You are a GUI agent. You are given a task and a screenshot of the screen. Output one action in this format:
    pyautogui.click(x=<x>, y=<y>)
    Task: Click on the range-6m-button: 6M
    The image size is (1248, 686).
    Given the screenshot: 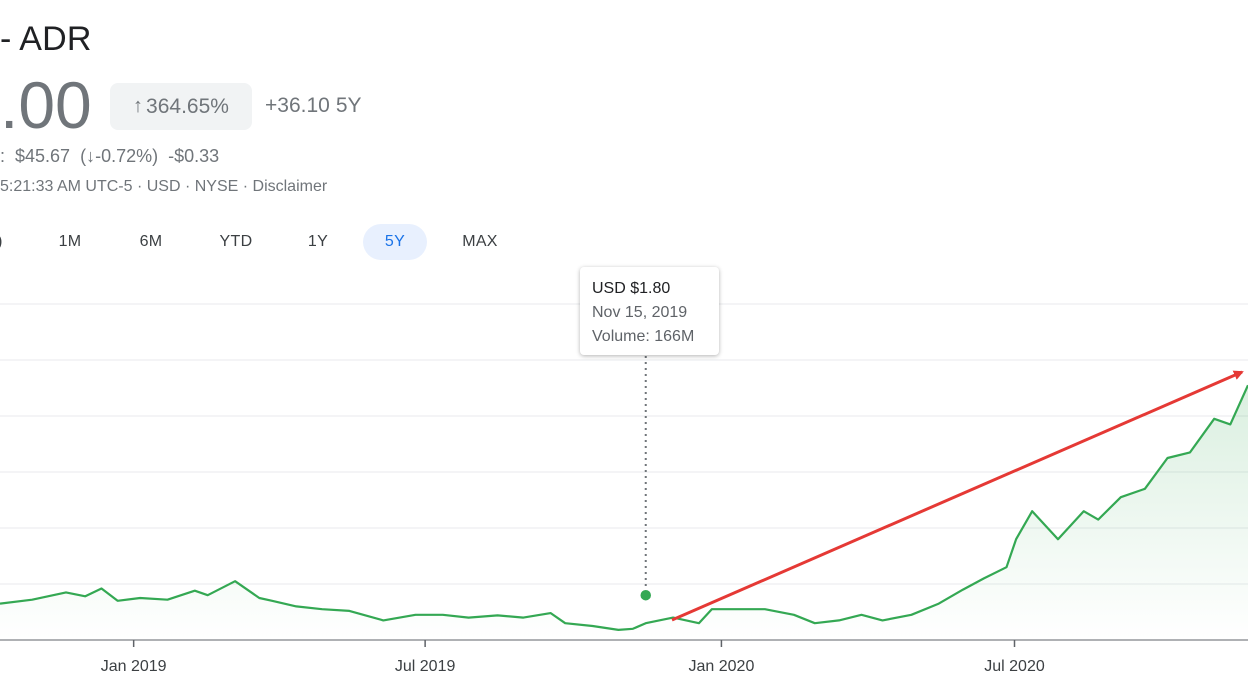 What is the action you would take?
    pyautogui.click(x=151, y=241)
    